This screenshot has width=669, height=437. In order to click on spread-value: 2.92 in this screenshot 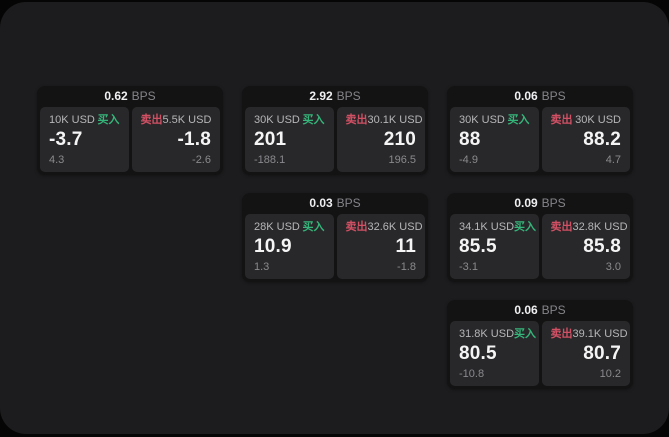, I will do `click(321, 96)`.